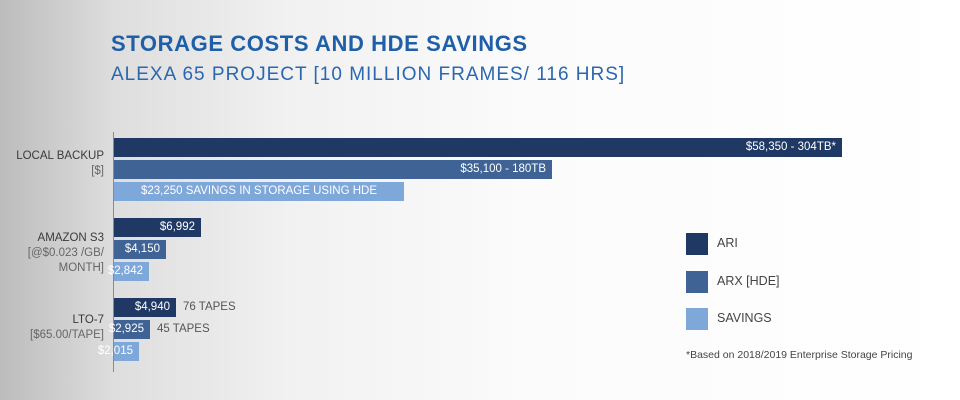 The width and height of the screenshot is (960, 400). I want to click on category-unit: [$65.00/TAPE], so click(67, 335).